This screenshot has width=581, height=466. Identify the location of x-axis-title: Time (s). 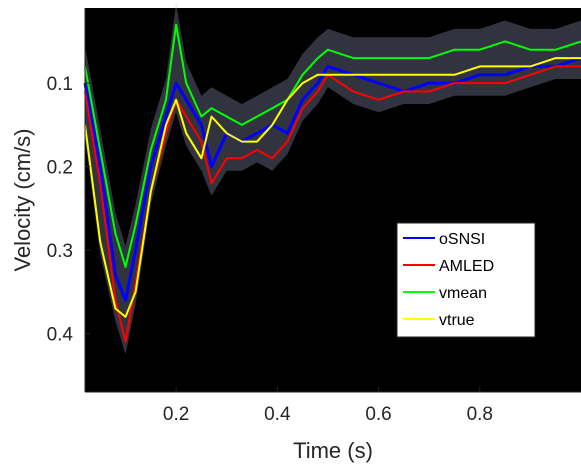
(333, 450).